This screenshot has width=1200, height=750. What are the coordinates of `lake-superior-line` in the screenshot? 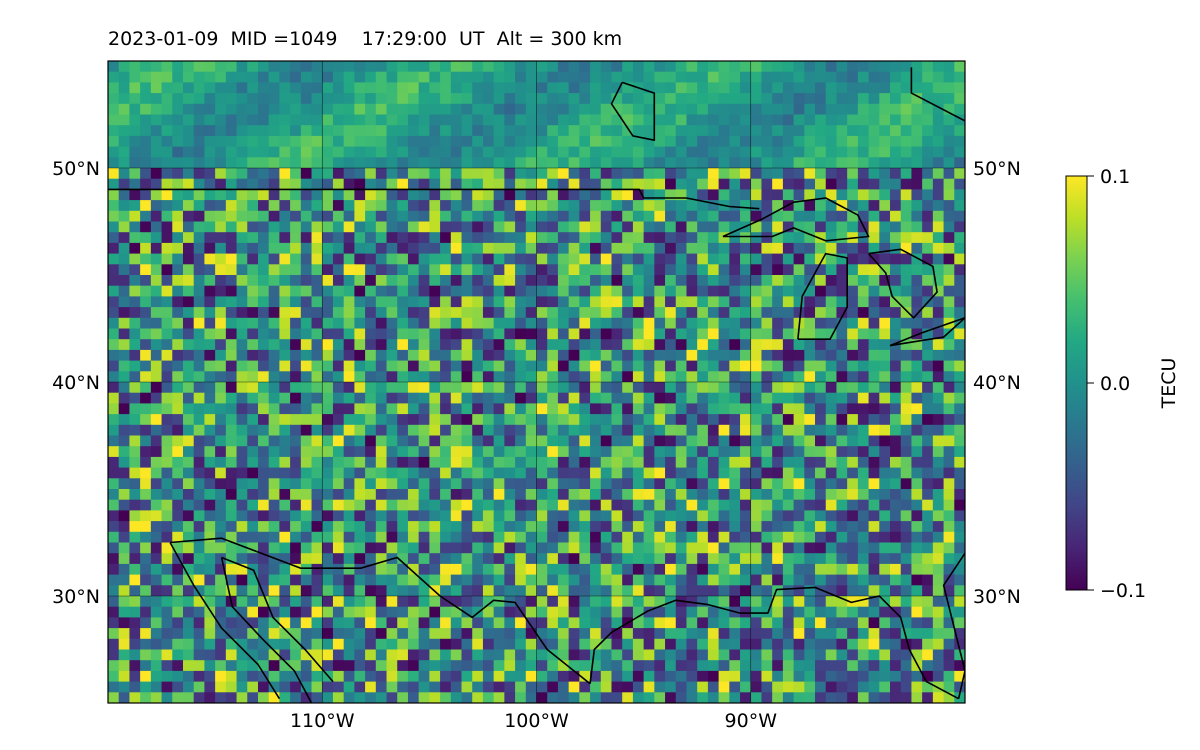 It's located at (796, 219).